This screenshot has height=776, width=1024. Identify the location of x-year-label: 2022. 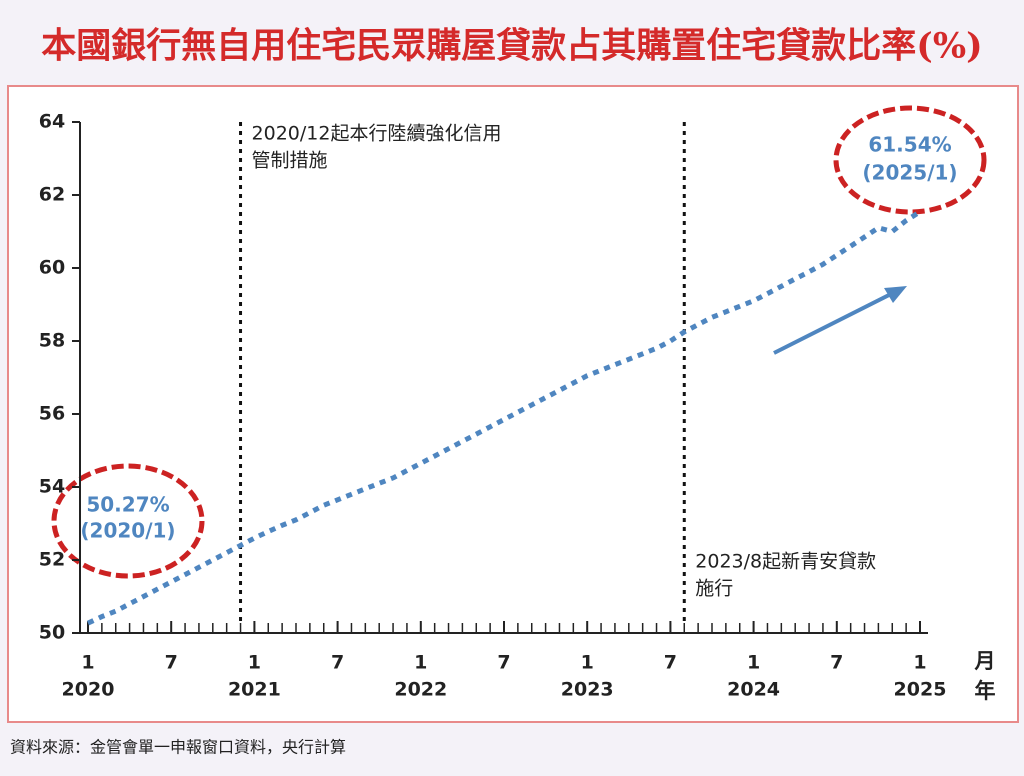
(420, 690).